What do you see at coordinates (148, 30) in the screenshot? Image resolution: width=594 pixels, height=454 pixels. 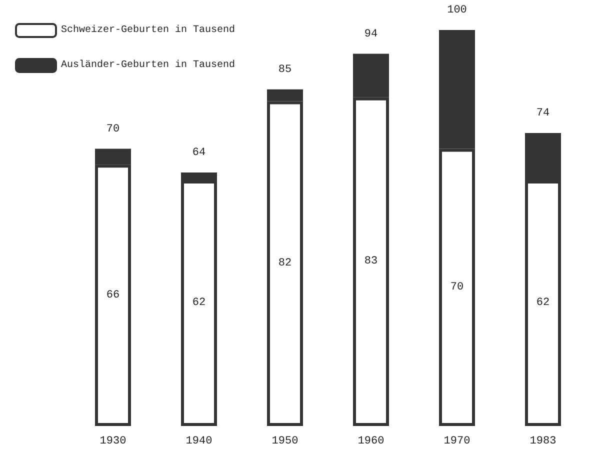 I see `legend-label: Schweizer-Geburten in Tausend` at bounding box center [148, 30].